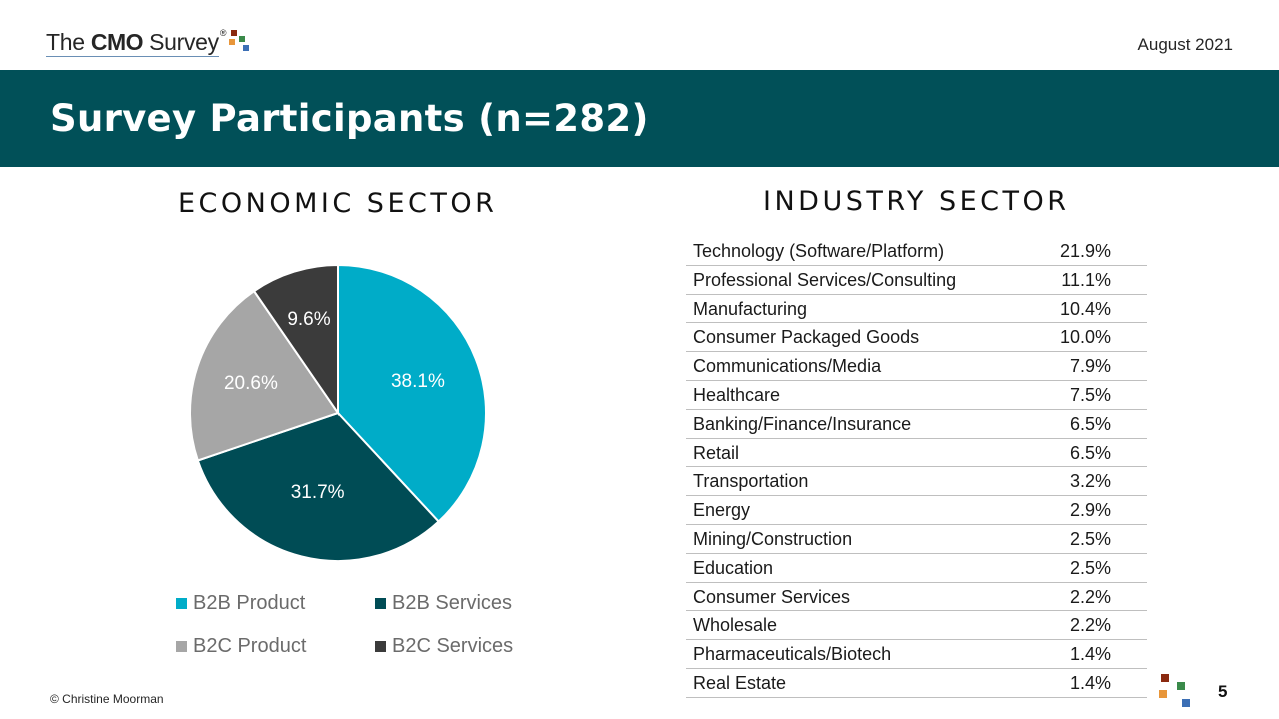 This screenshot has height=719, width=1279. Describe the element at coordinates (243, 43) in the screenshot. I see `logo-squares-icon` at that location.